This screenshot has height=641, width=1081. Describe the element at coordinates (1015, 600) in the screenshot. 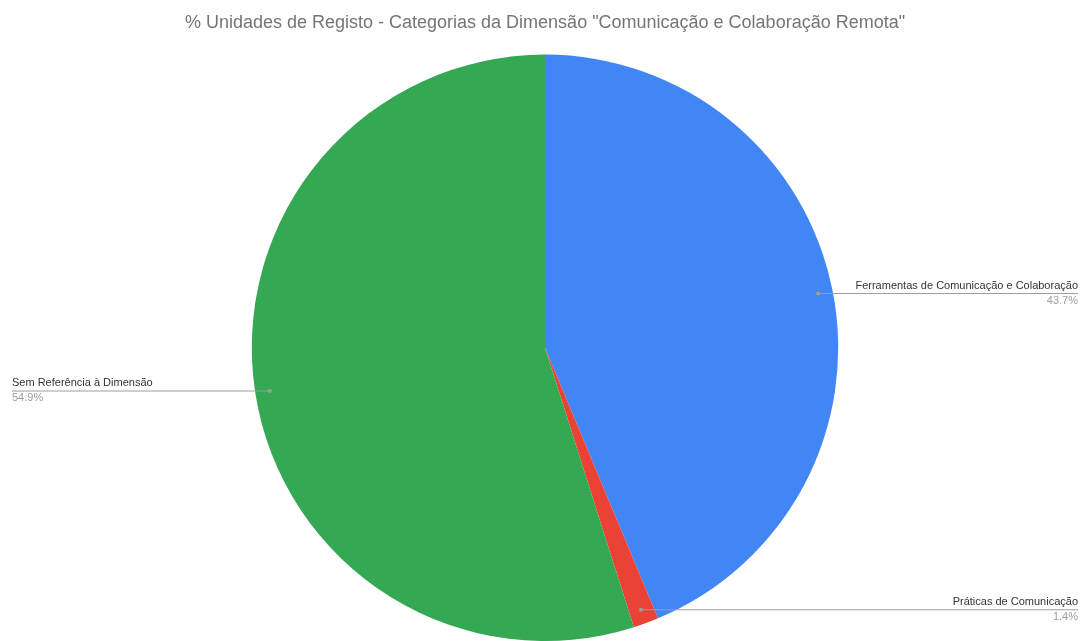

I see `slice-label: Práticas de Comunicação` at that location.